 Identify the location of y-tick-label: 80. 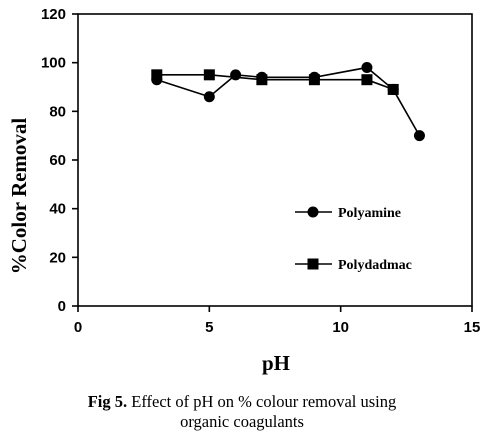
(57, 111).